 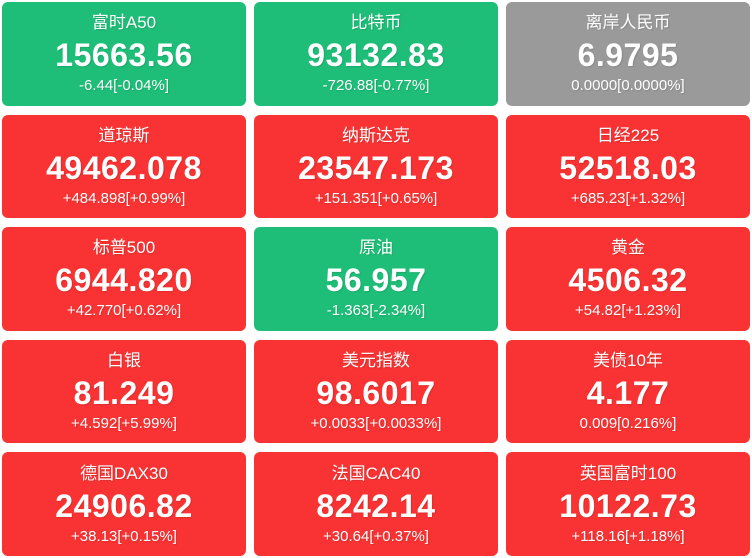 I want to click on instrument-name: 比特币, so click(x=376, y=23).